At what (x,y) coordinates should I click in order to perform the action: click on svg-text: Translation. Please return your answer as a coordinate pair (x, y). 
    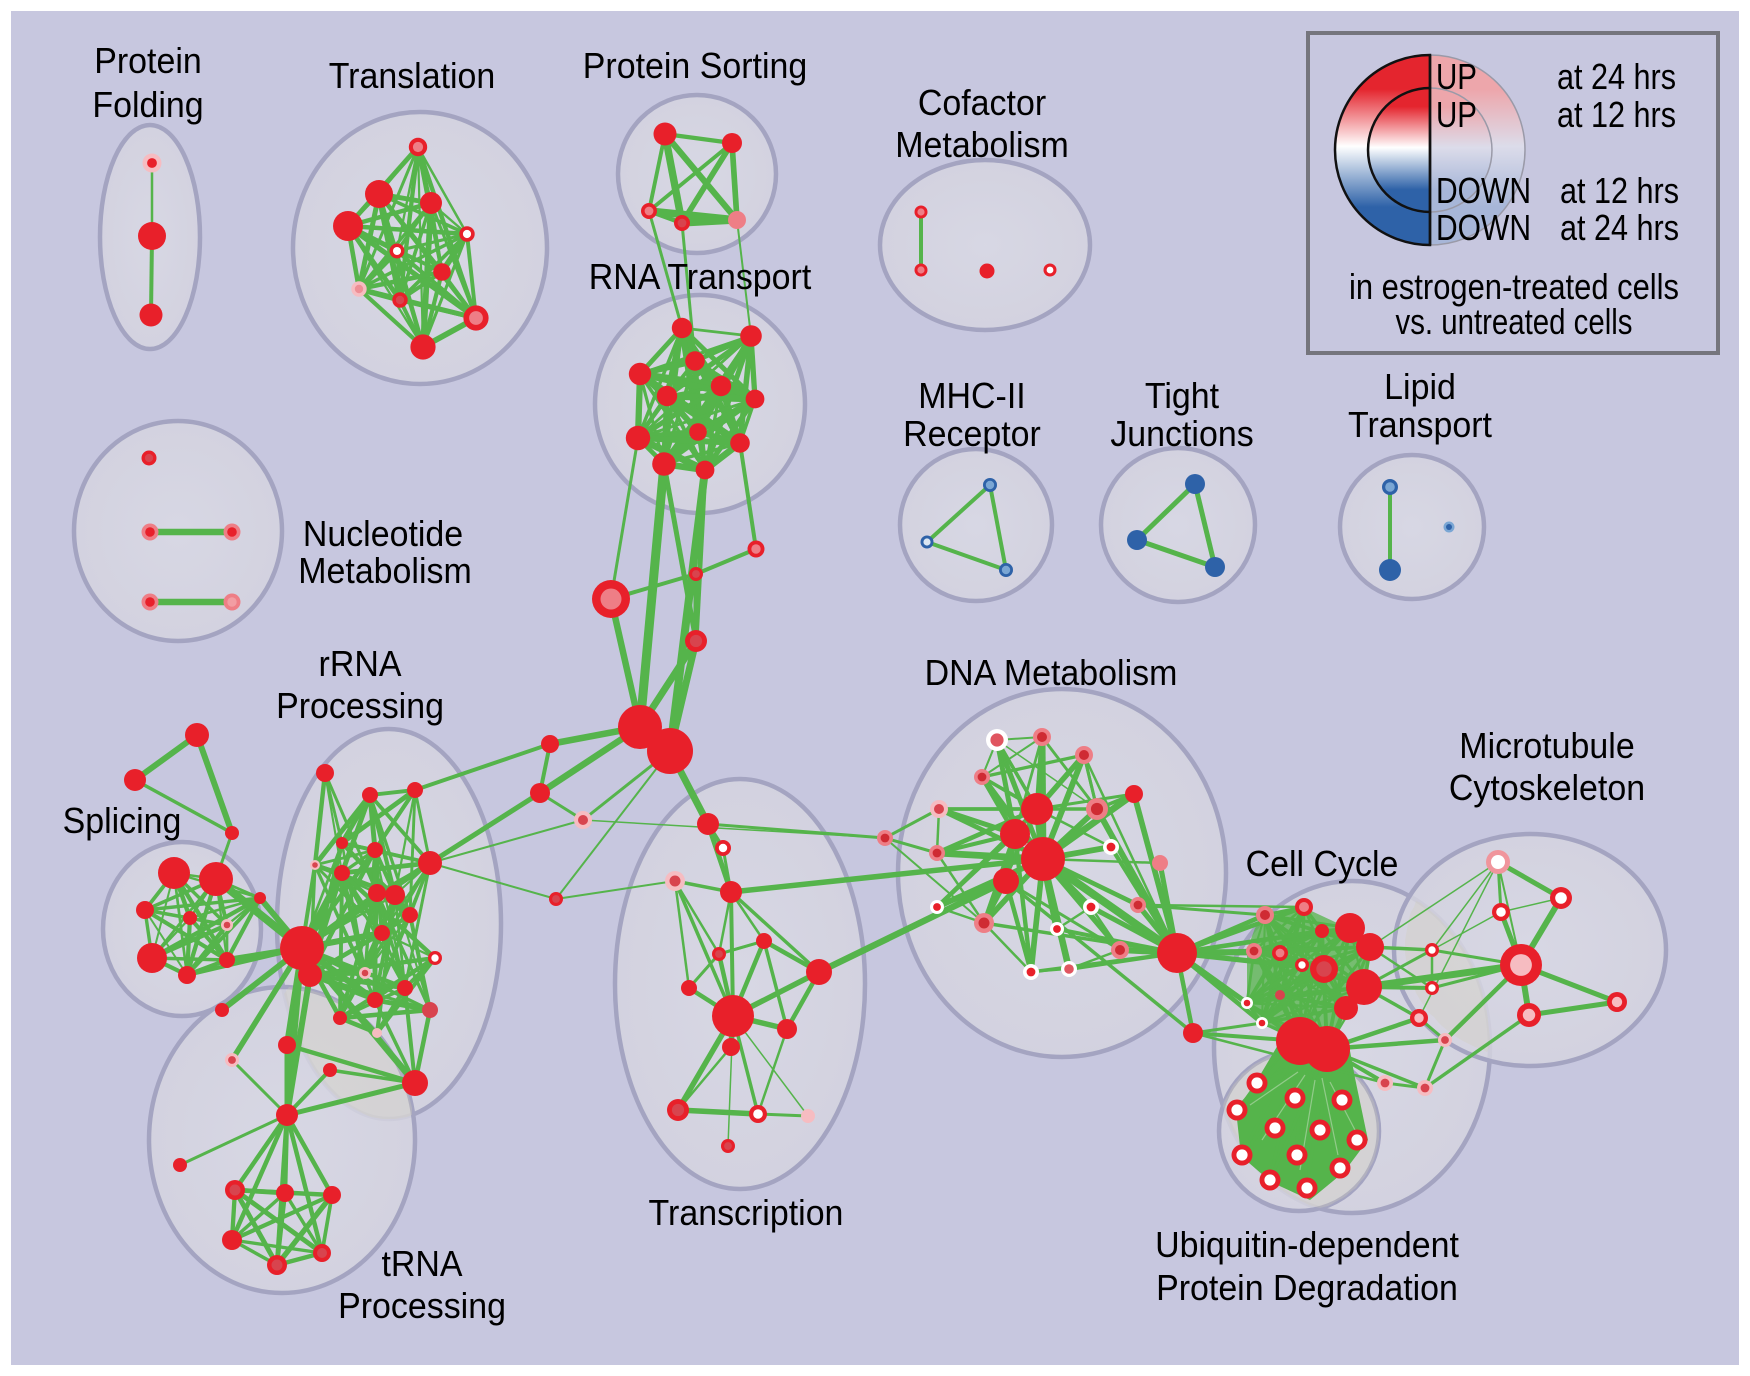
    Looking at the image, I should click on (412, 76).